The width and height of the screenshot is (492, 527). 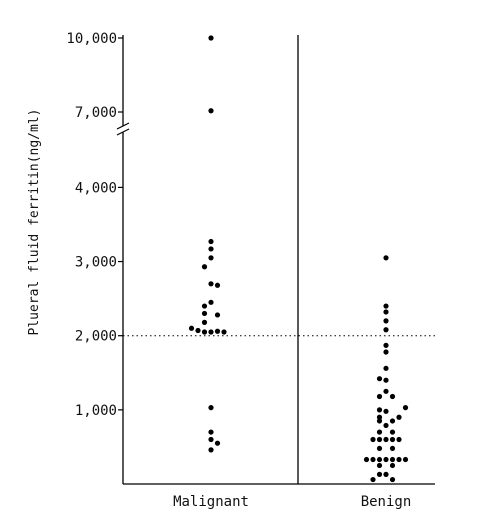 I want to click on y-tick-label: 3,000, so click(x=96, y=263).